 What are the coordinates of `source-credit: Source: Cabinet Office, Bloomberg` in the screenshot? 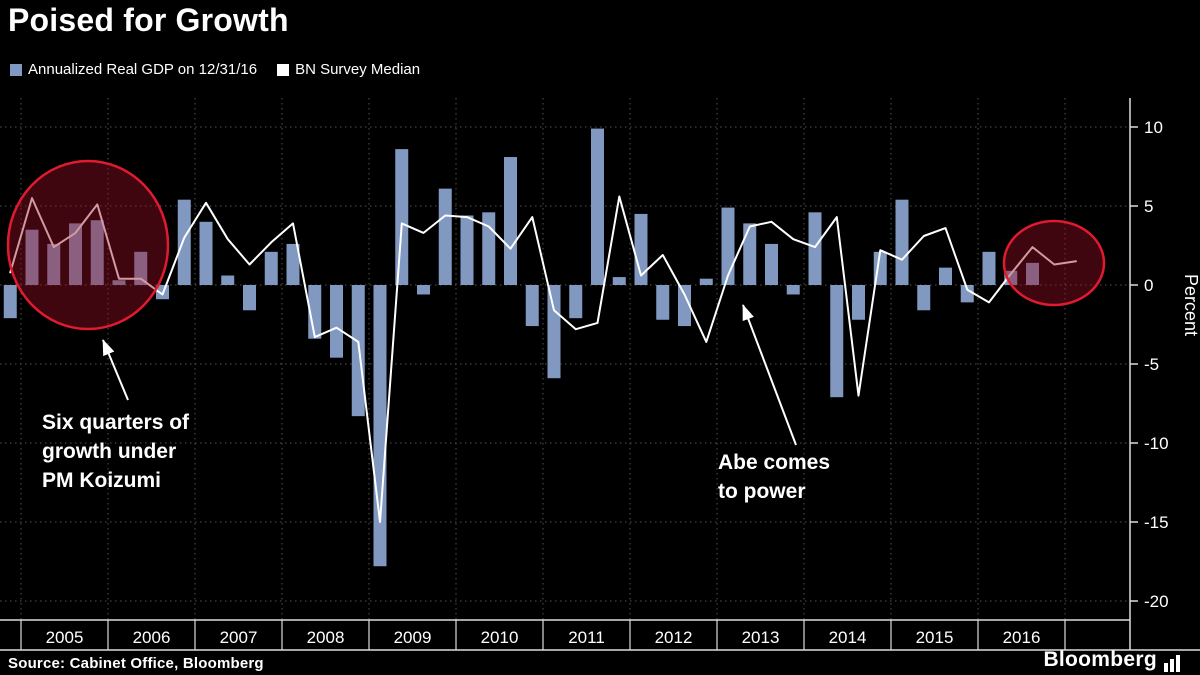 It's located at (136, 663).